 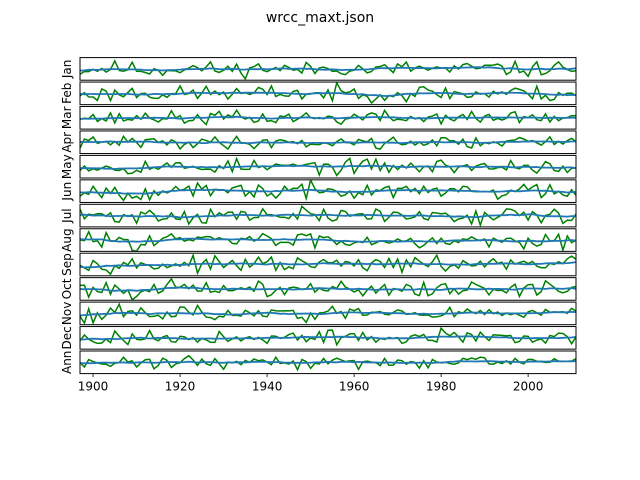 I want to click on smooth-series-line-may, so click(x=328, y=167).